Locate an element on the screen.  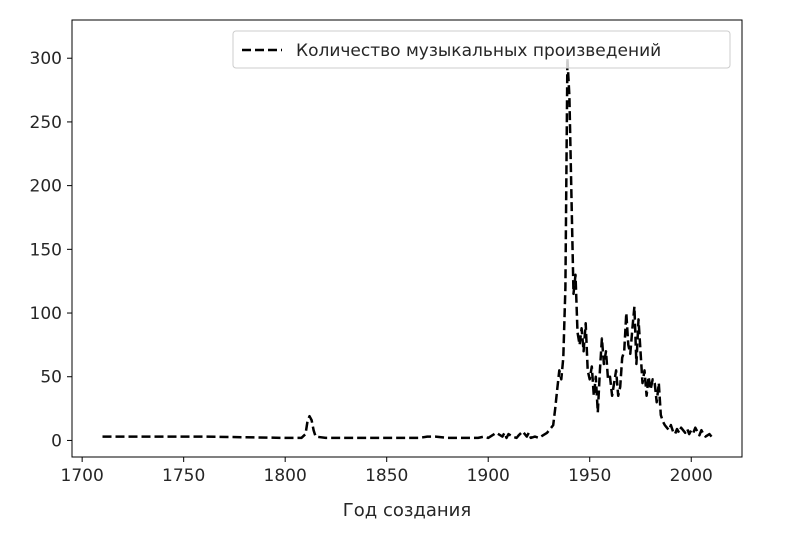
x-axis: 1700 1750 1800 1850 1900 1950 2000 is located at coordinates (387, 471).